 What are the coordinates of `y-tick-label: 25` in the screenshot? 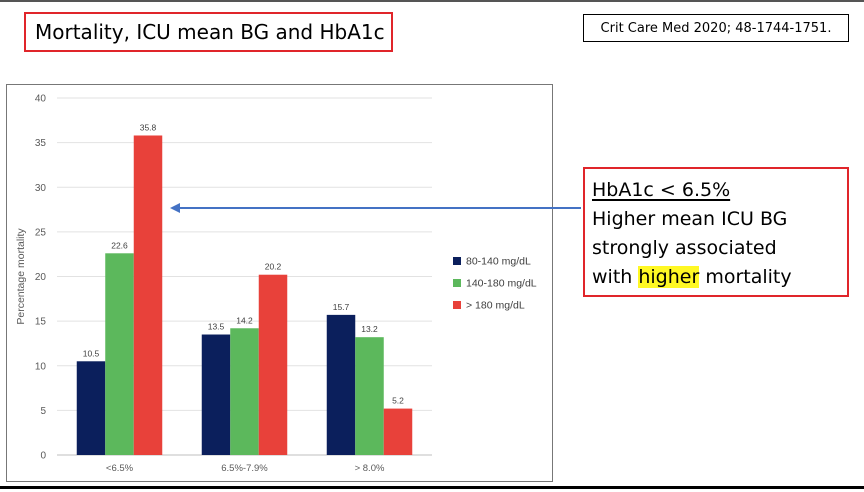 It's located at (41, 232).